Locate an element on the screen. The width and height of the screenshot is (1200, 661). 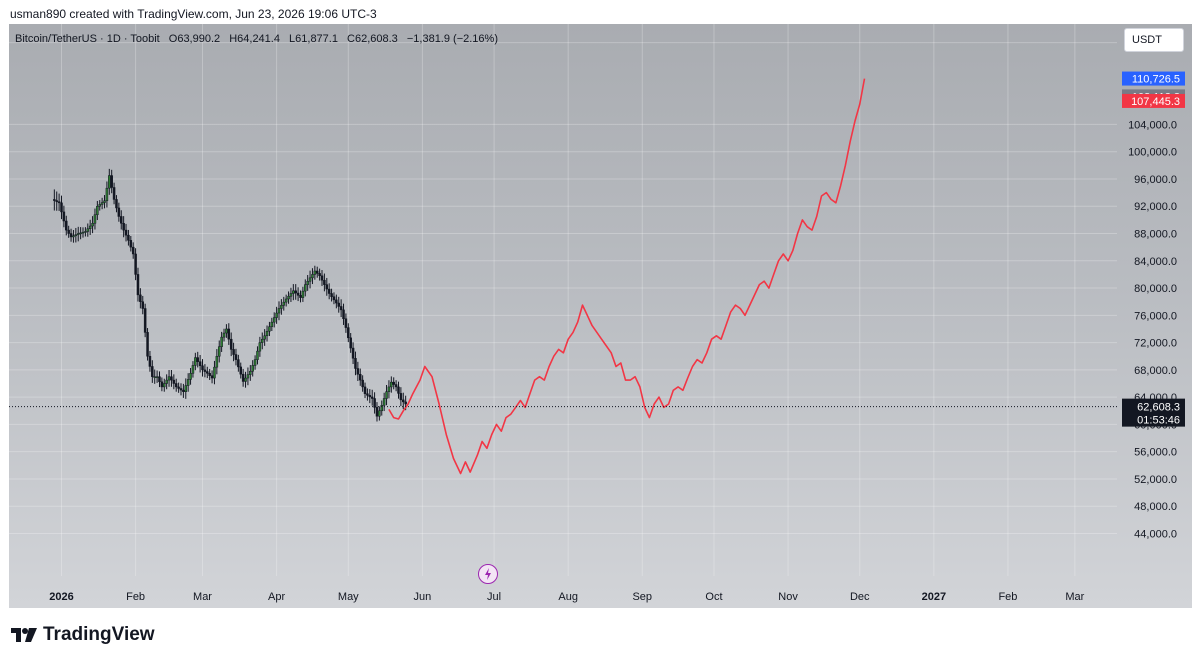
x-tick-label: Dec is located at coordinates (860, 597).